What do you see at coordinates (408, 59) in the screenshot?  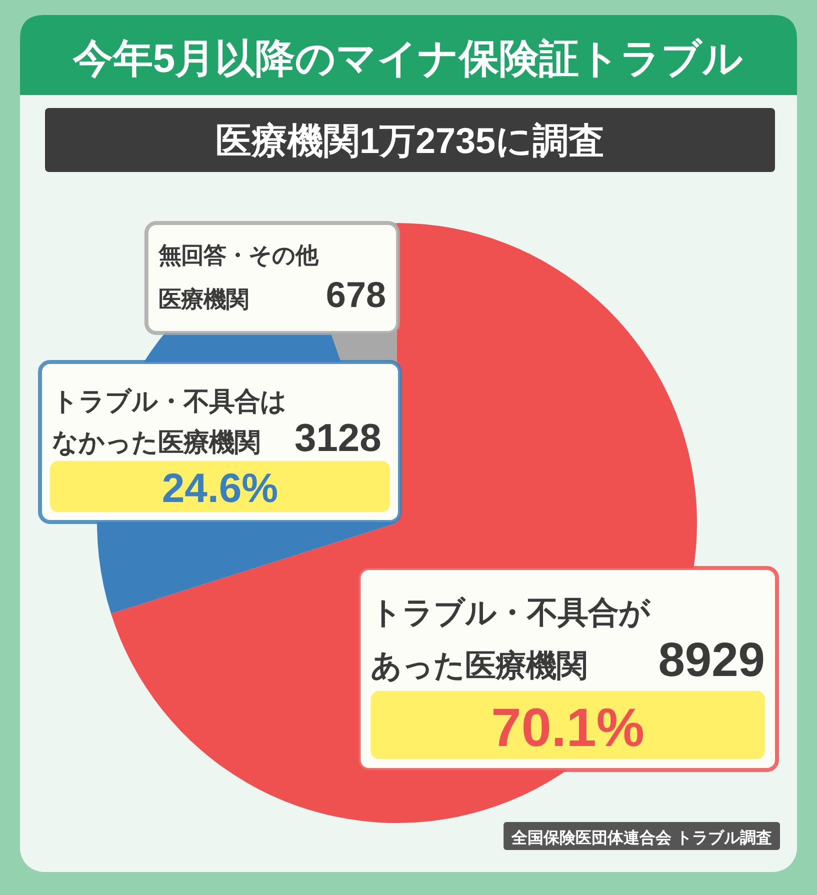 I see `chart-title: 今年5月以降のマイナ保険証トラブル` at bounding box center [408, 59].